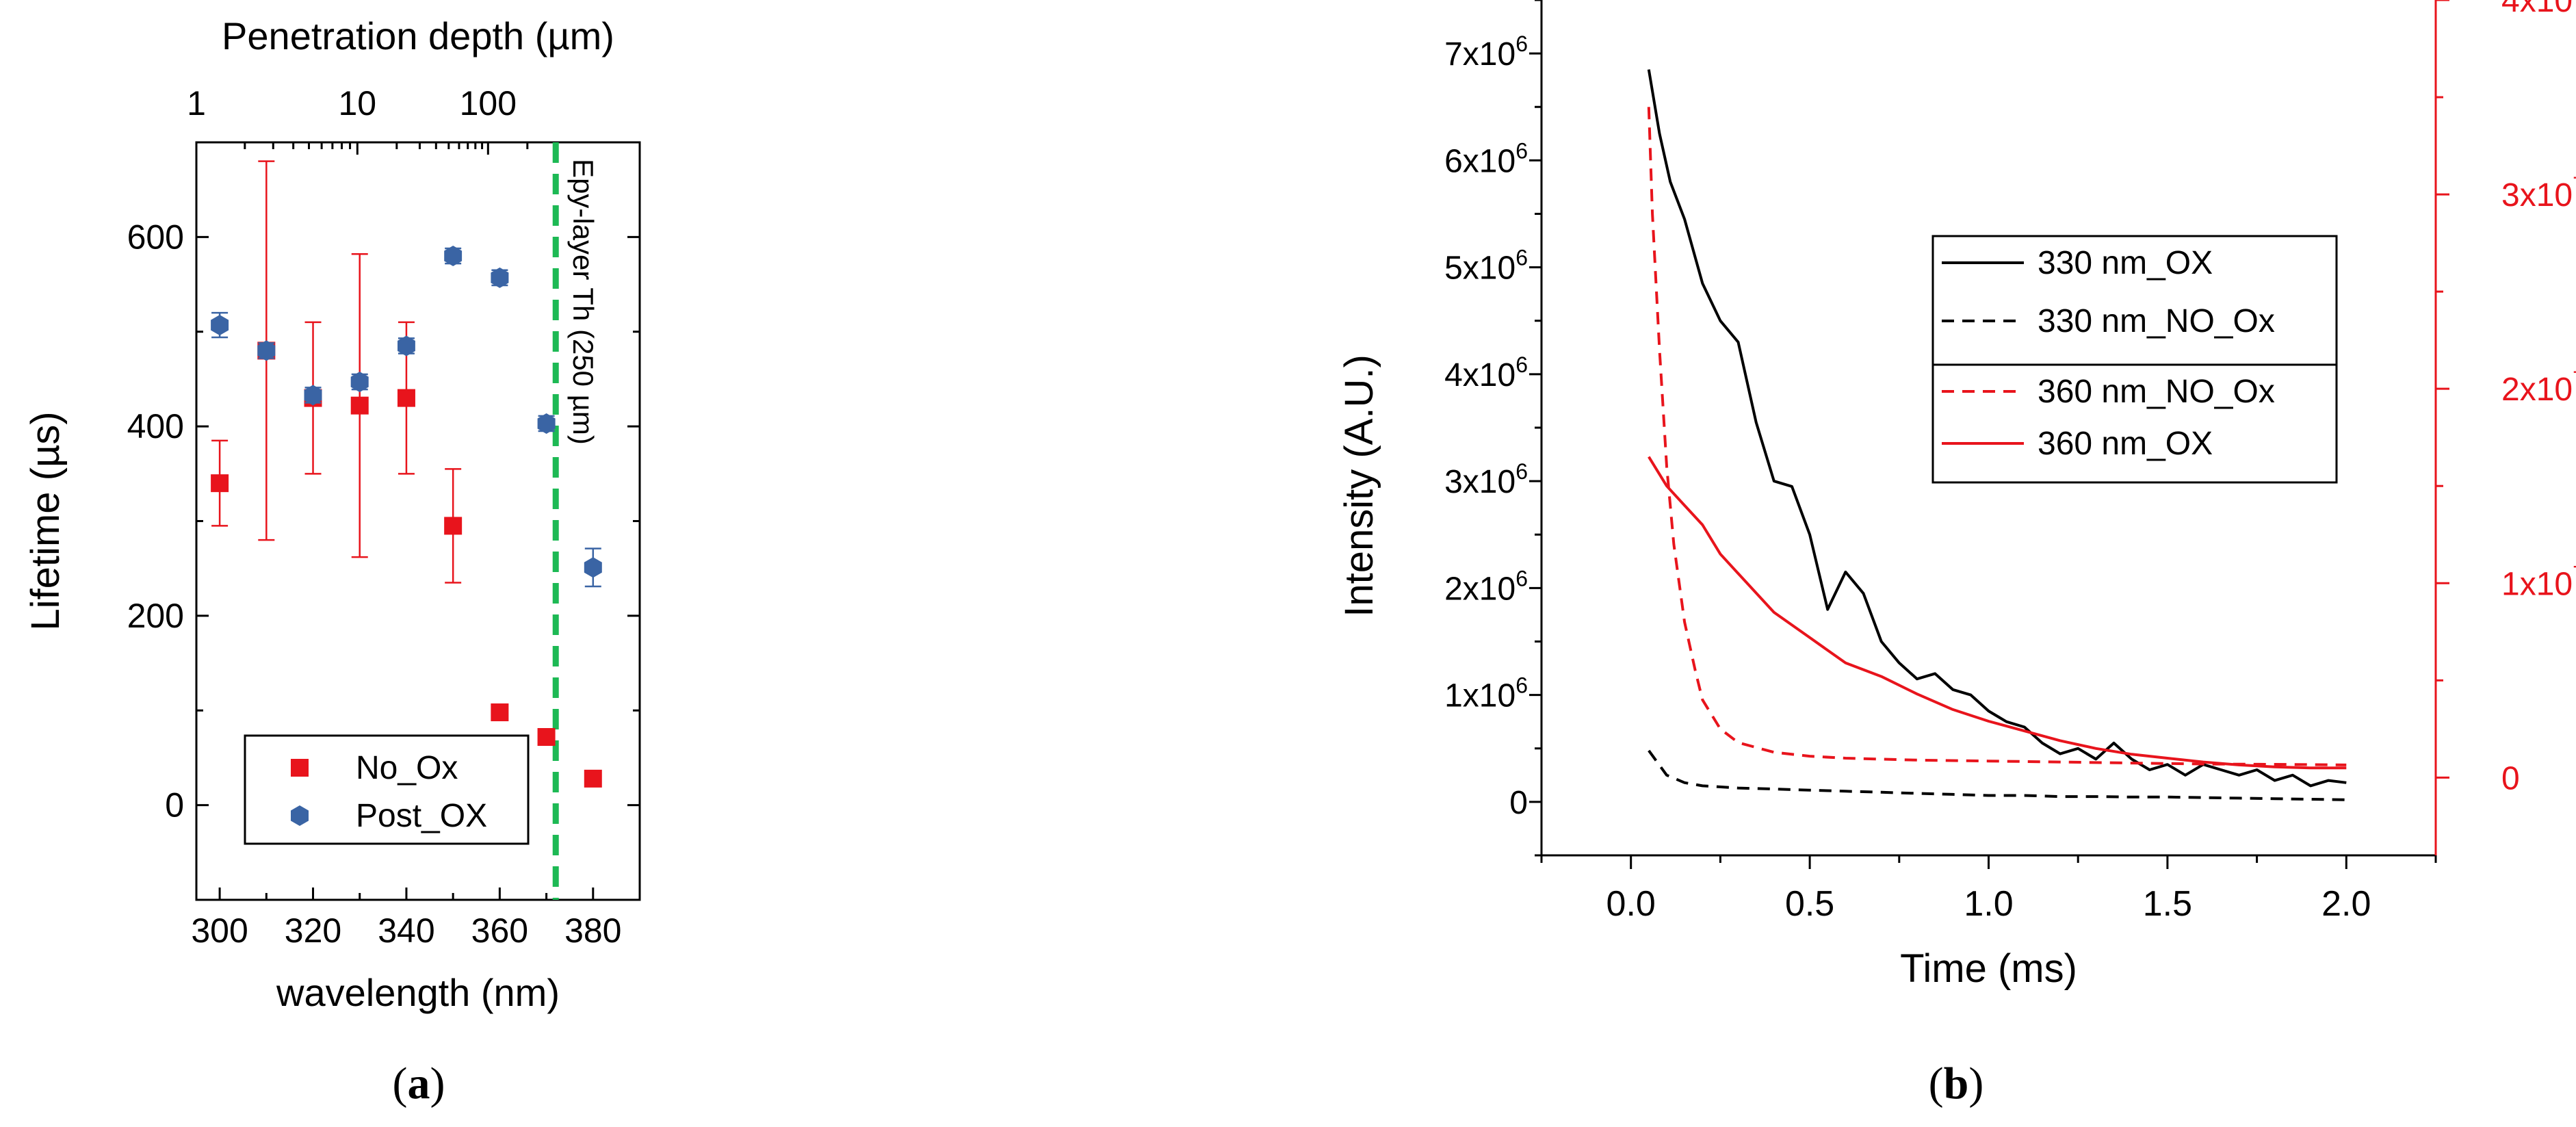 Image resolution: width=2576 pixels, height=1127 pixels. Describe the element at coordinates (2167, 904) in the screenshot. I see `x-tick-label: 1.5` at that location.